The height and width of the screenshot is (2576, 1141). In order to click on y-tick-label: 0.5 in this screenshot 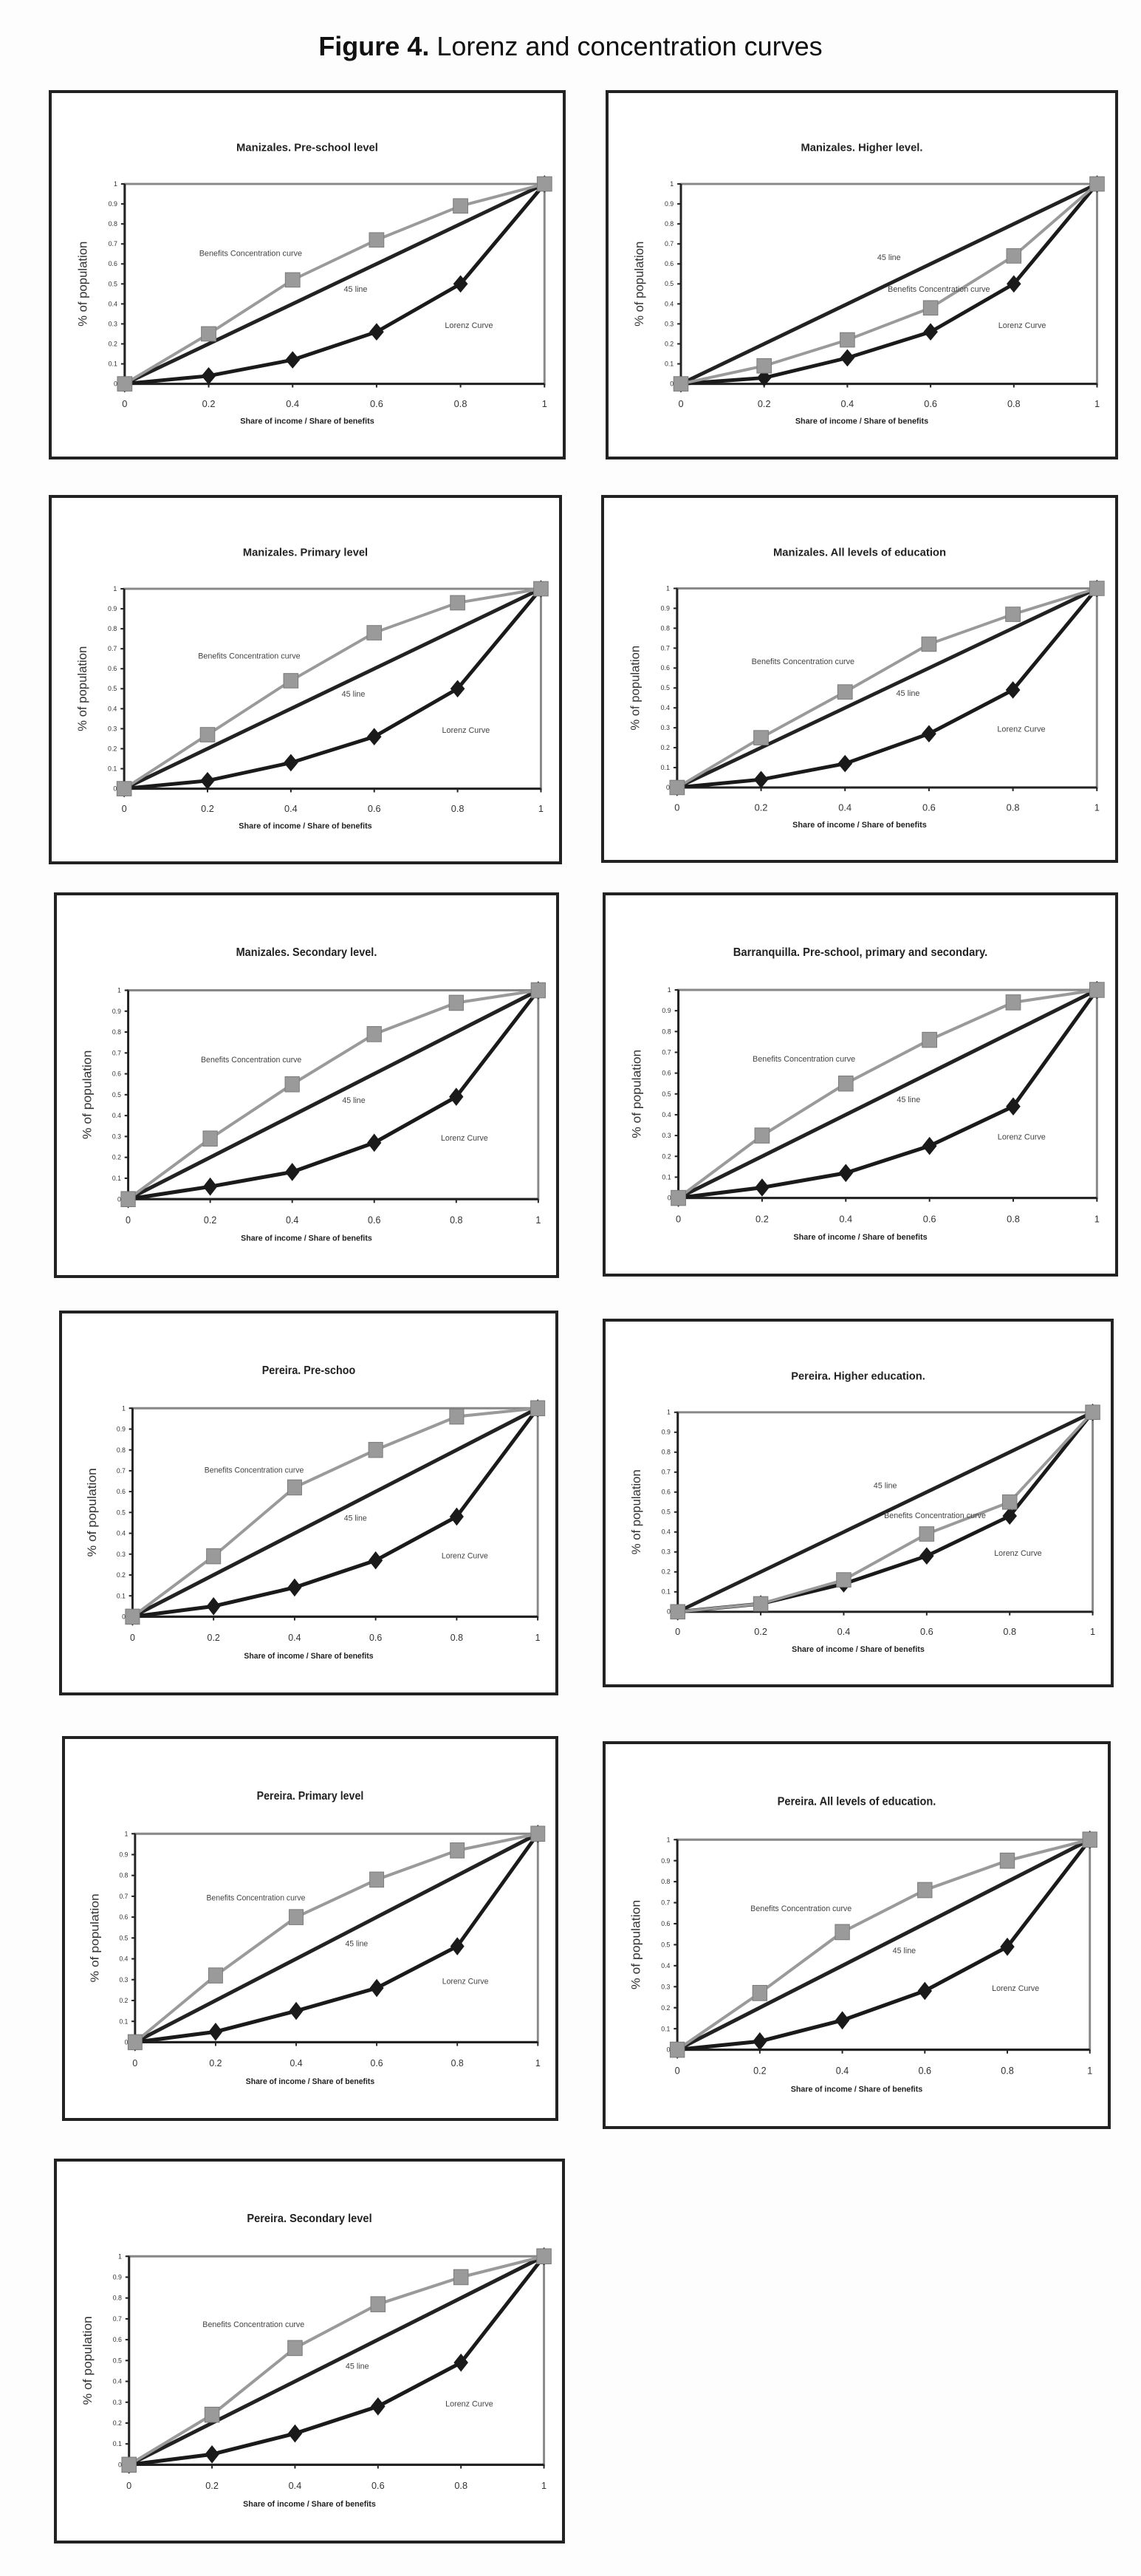, I will do `click(669, 284)`.